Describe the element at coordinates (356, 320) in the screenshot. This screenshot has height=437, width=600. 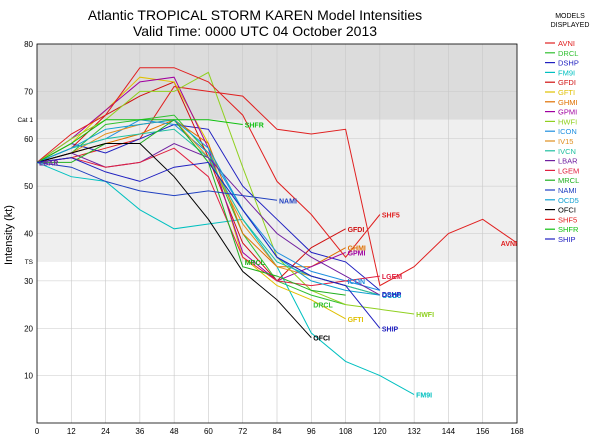
I see `line-label-gfti: GFTI` at that location.